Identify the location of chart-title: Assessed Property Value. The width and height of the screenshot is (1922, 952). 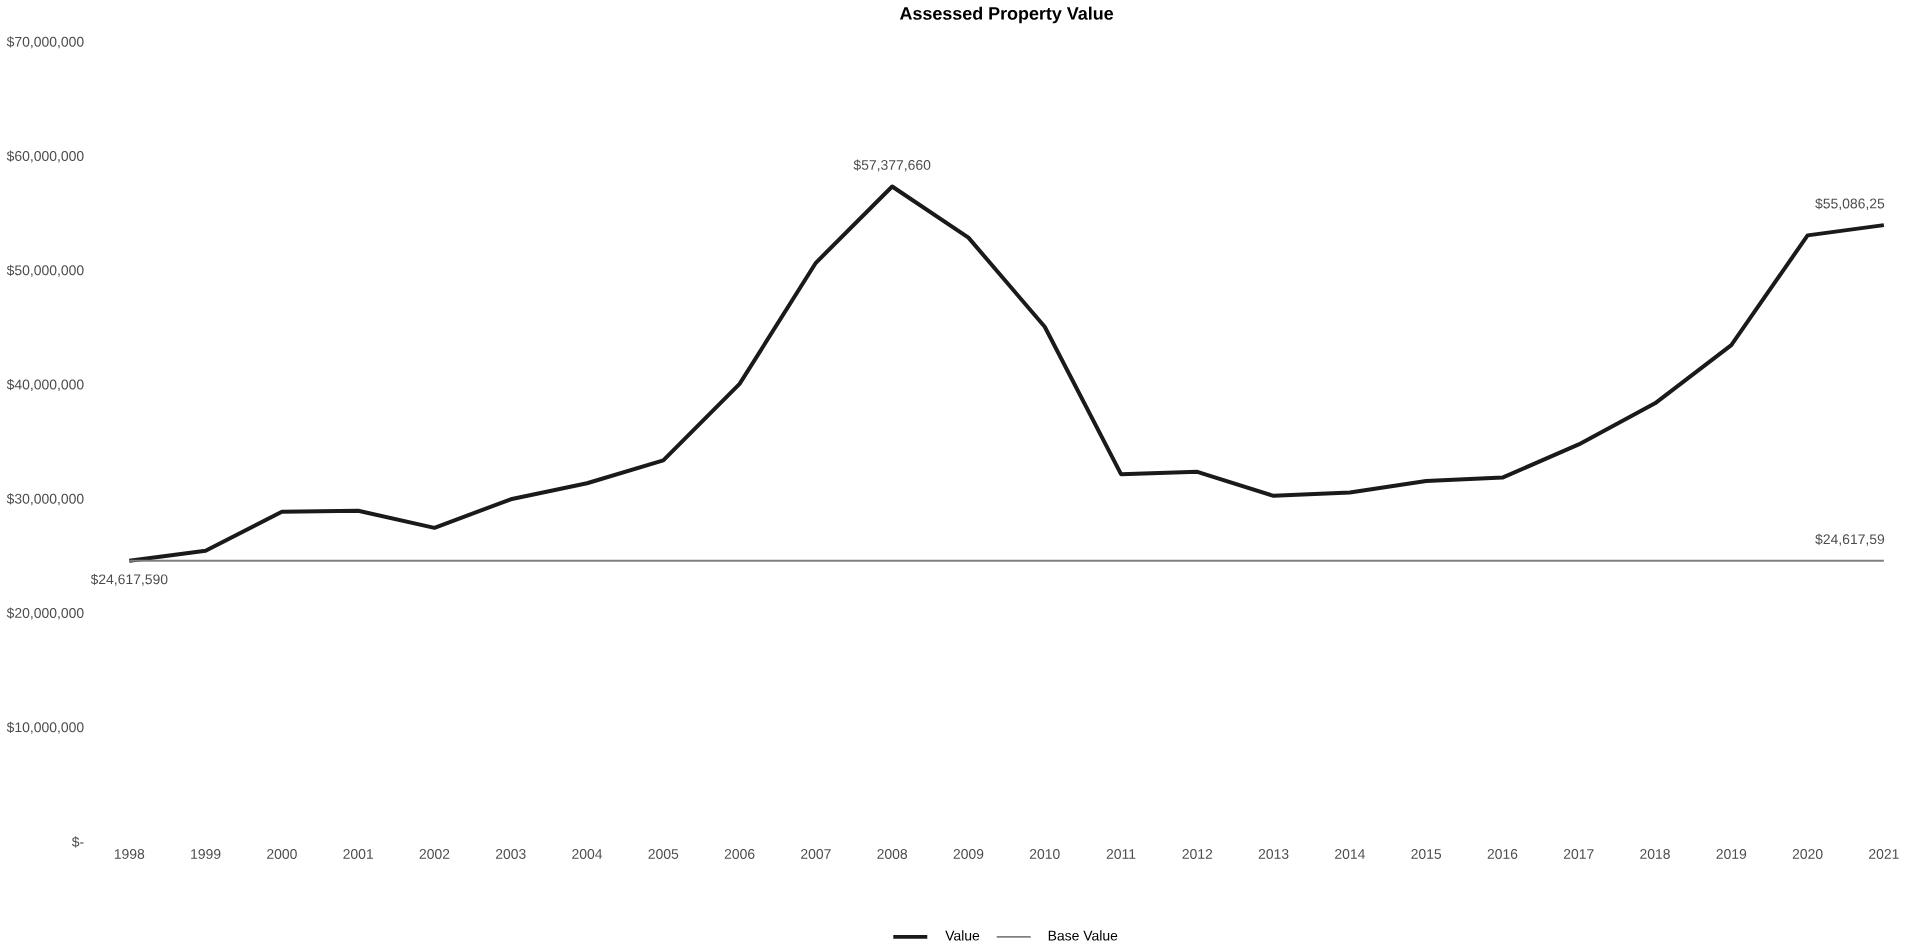
(1006, 15).